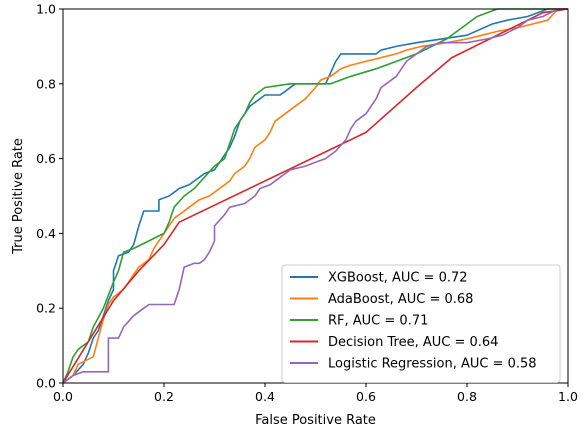 This screenshot has height=437, width=587. Describe the element at coordinates (265, 396) in the screenshot. I see `x-tick-label: 0.4` at that location.